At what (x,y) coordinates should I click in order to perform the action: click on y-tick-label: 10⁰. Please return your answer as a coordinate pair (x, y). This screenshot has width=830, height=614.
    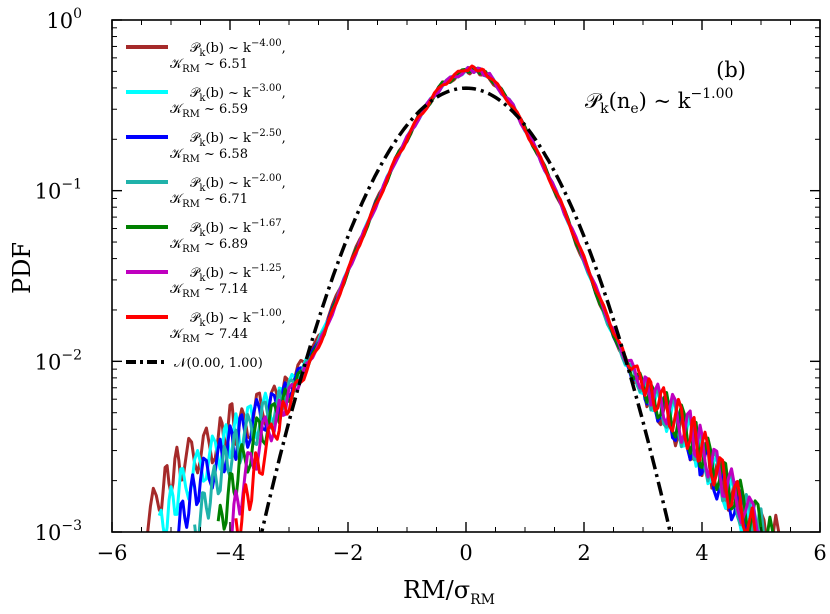
    Looking at the image, I should click on (64, 19).